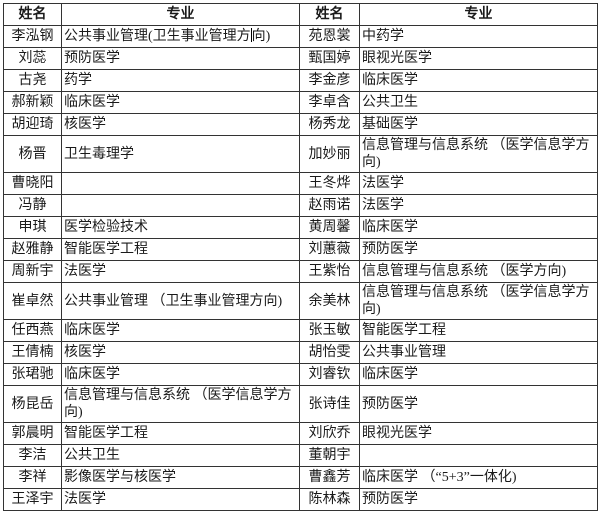 The image size is (600, 518). What do you see at coordinates (329, 433) in the screenshot?
I see `name-cell-right: 刘欣乔` at bounding box center [329, 433].